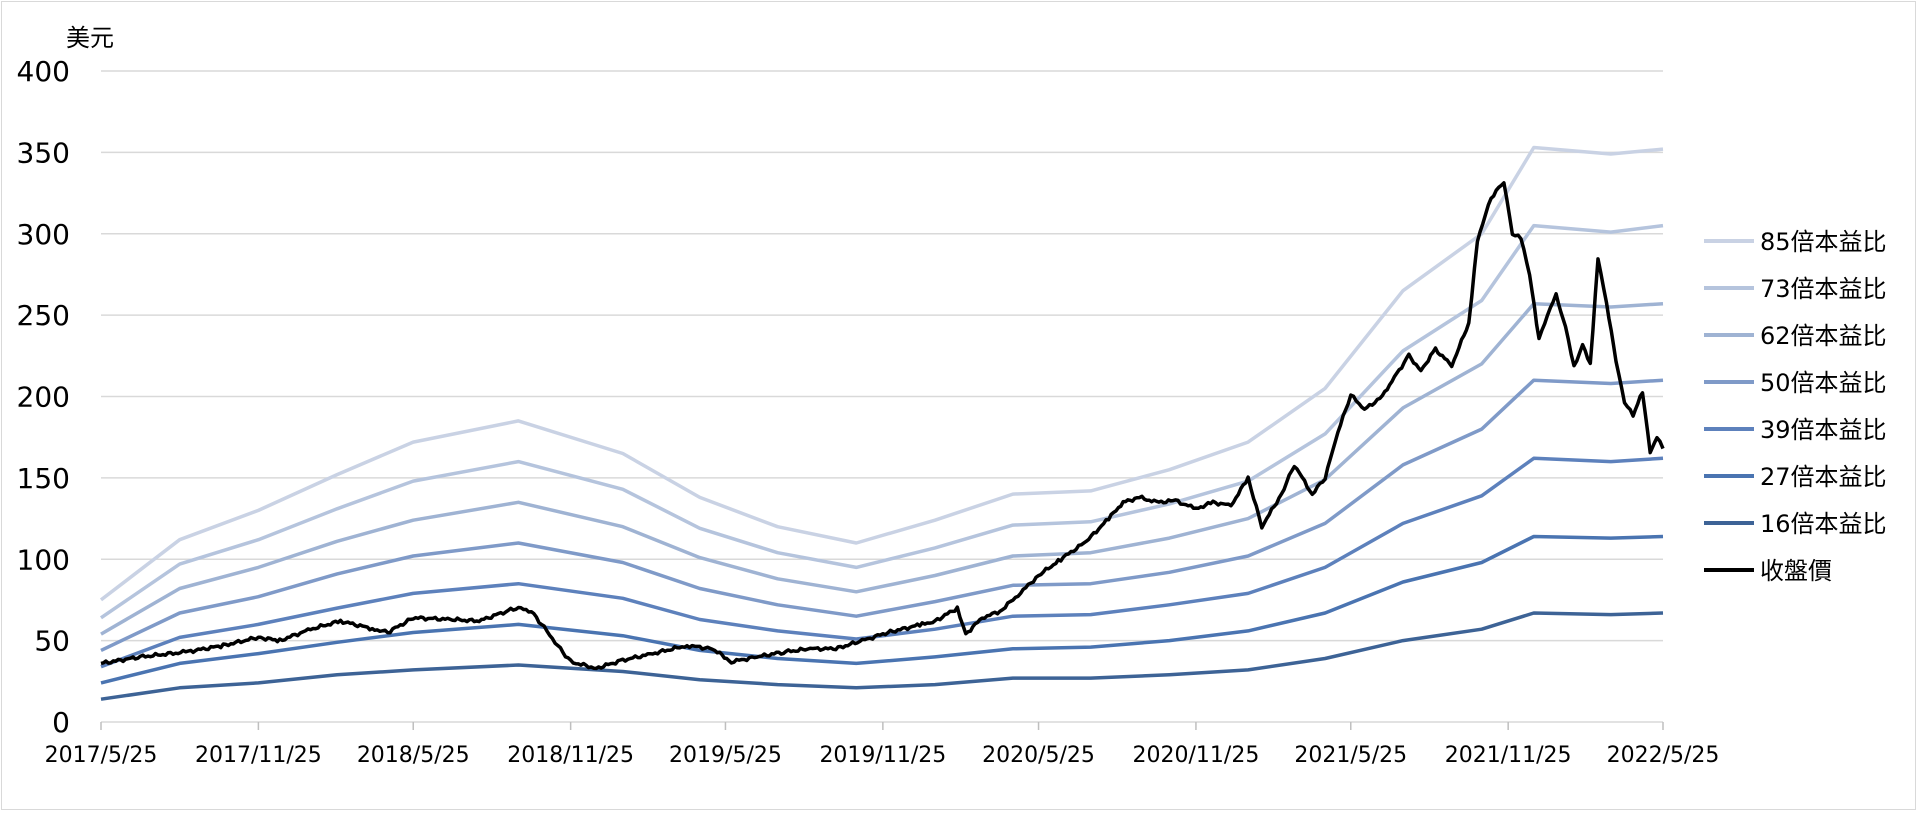  I want to click on legend-item: 39倍本益比, so click(1795, 430).